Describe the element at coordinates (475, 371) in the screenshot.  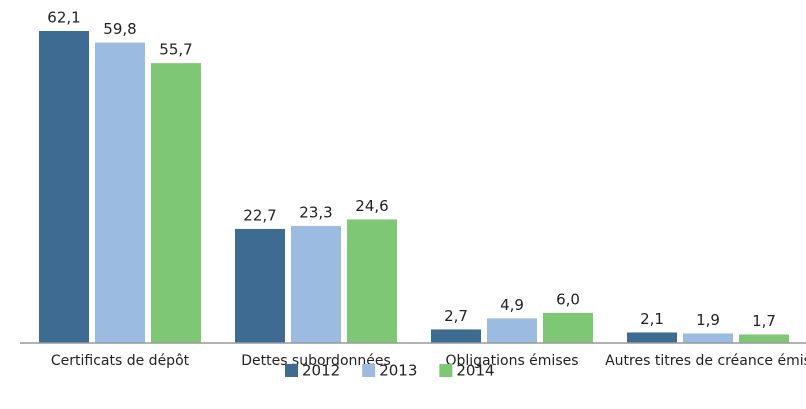
I see `legend-label: 2014` at that location.